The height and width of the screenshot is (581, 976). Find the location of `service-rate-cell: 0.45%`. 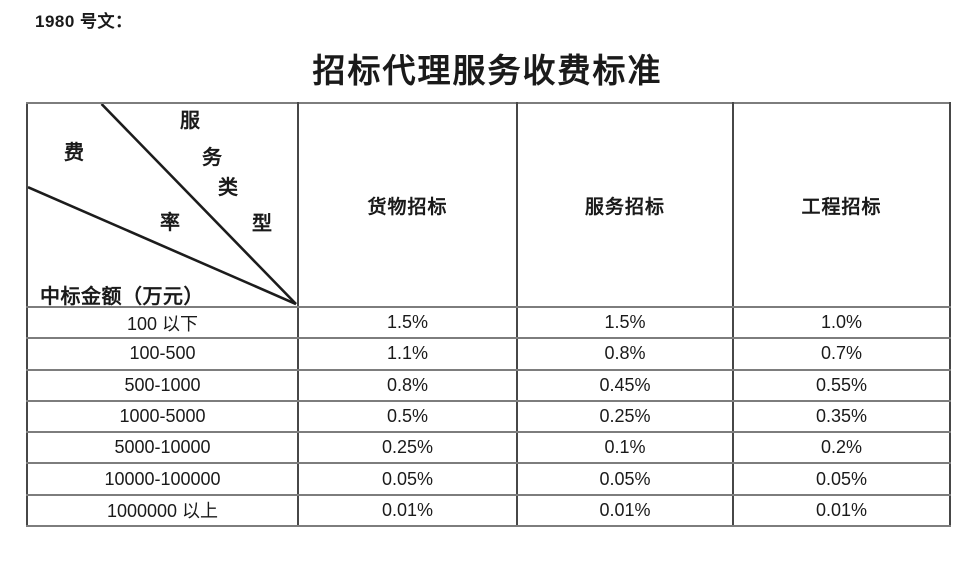

service-rate-cell: 0.45% is located at coordinates (625, 385).